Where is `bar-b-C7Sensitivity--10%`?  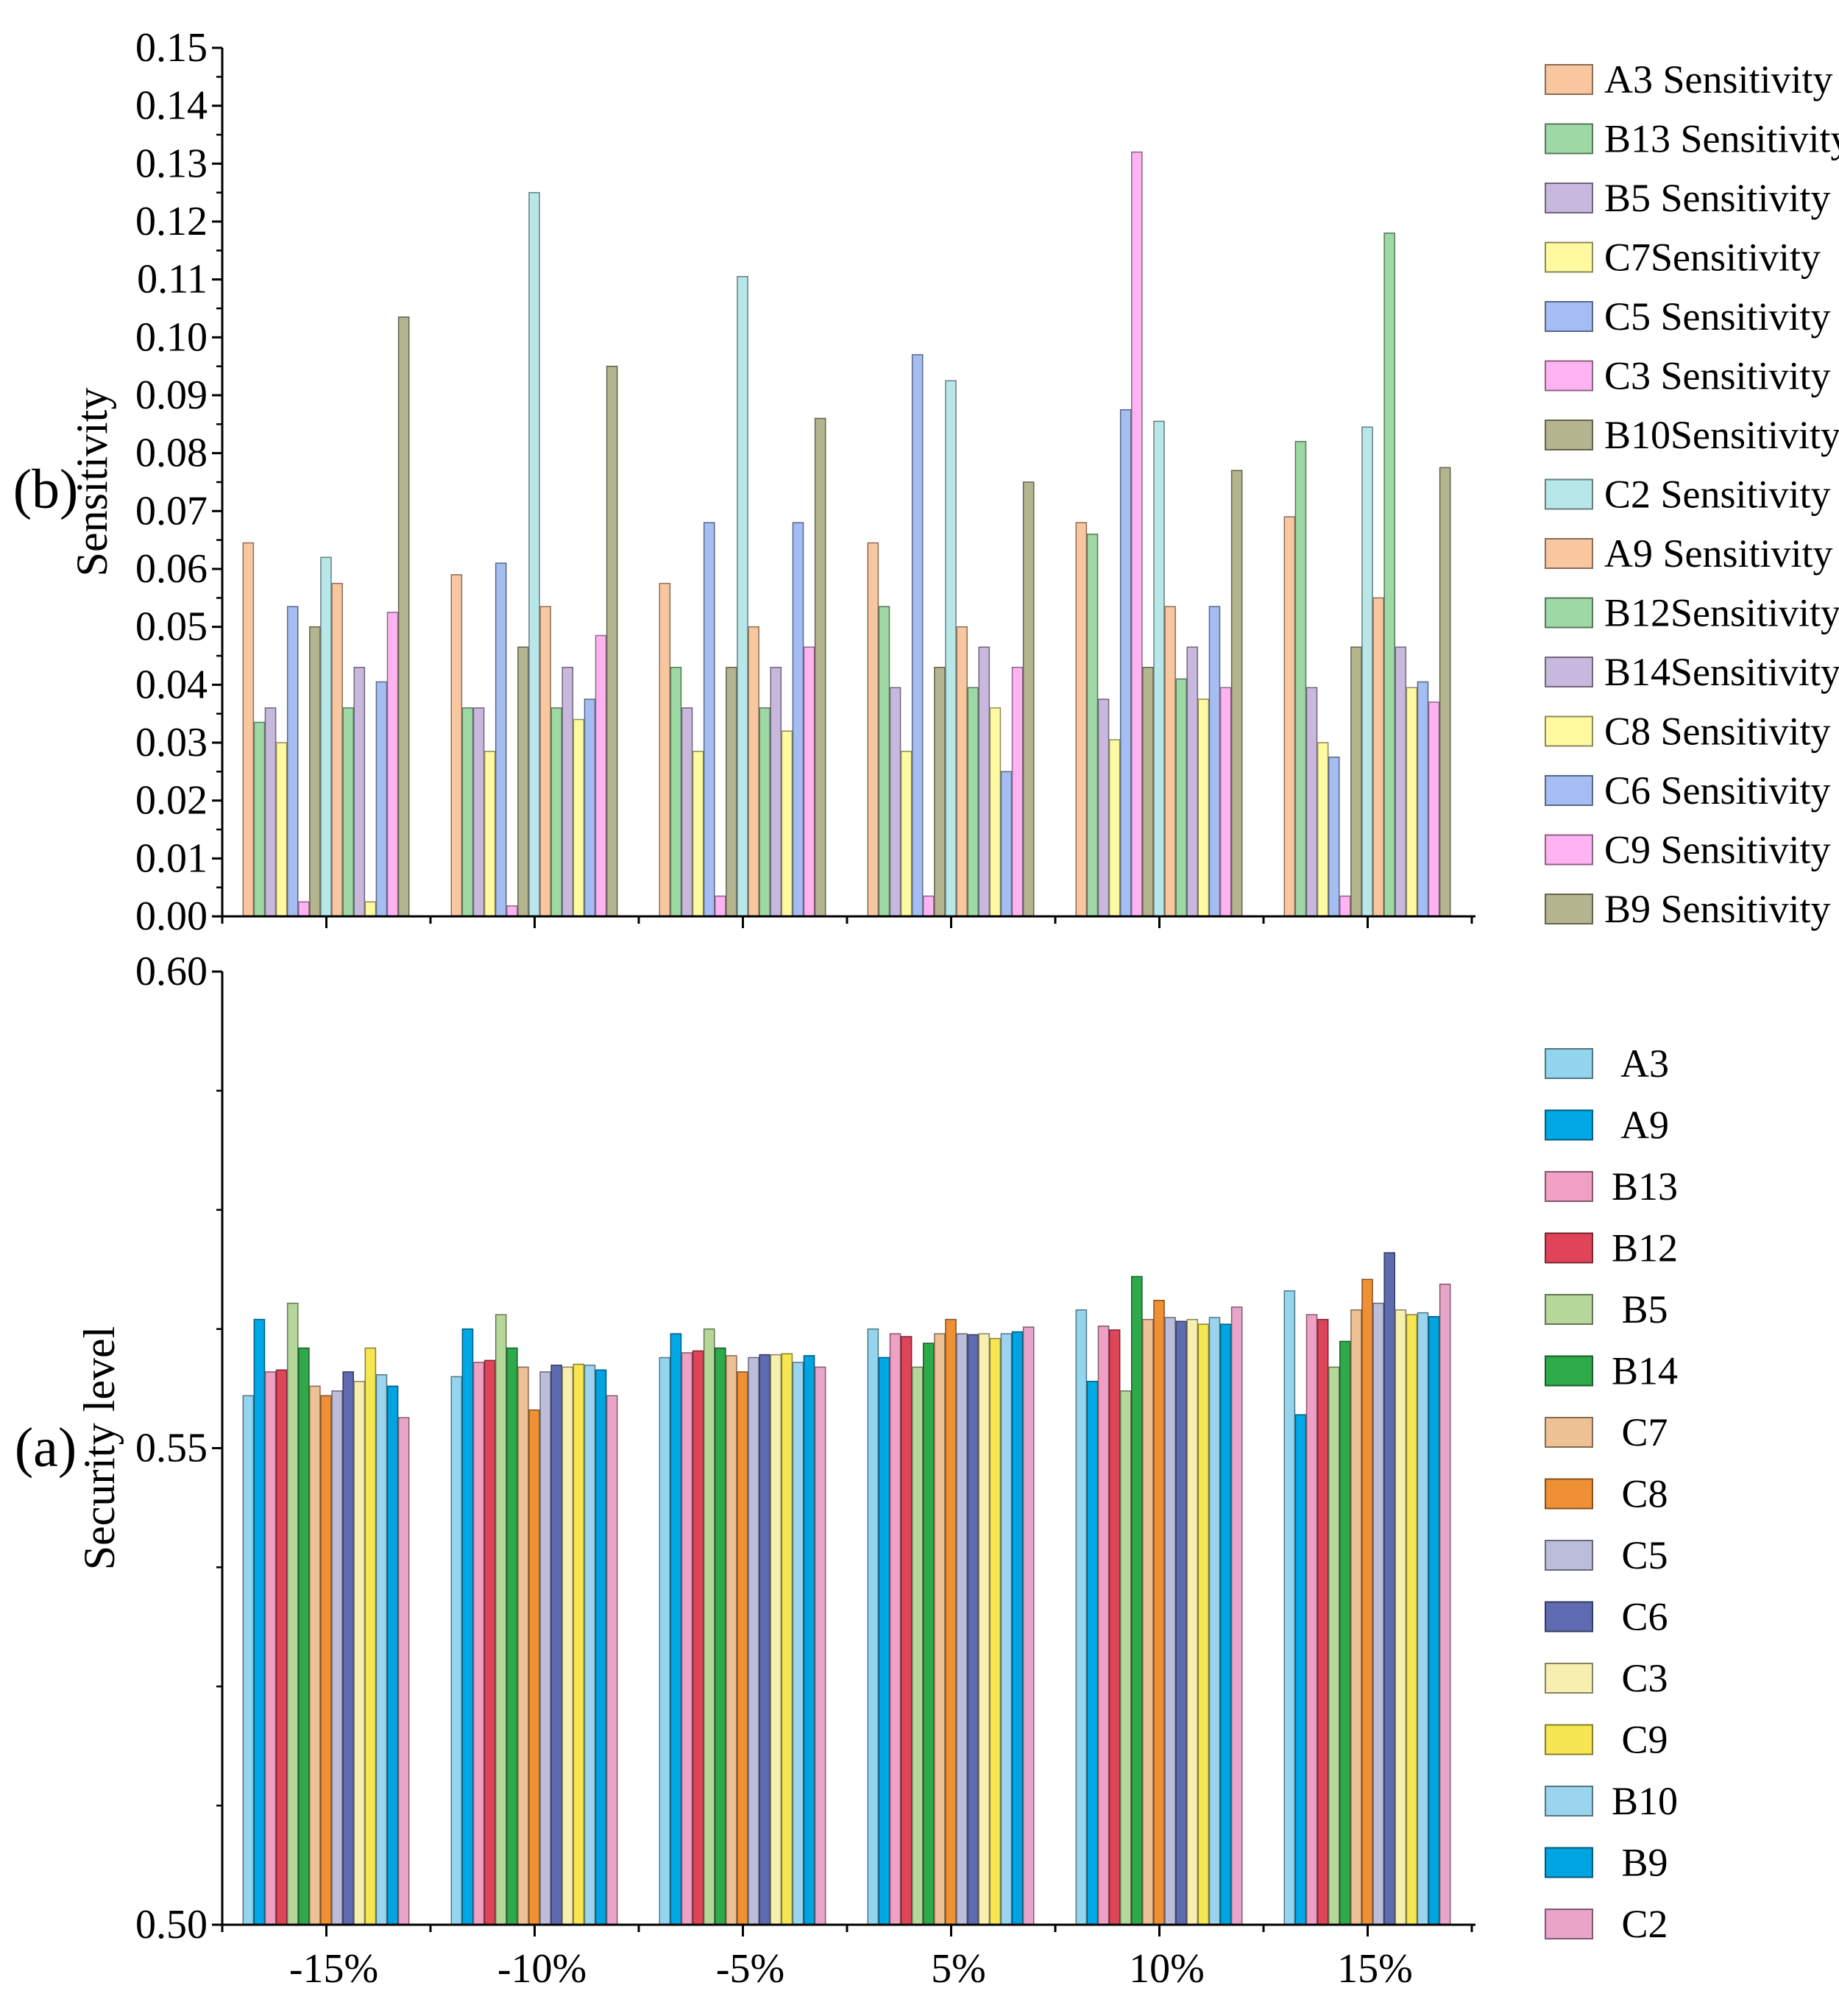
bar-b-C7Sensitivity--10% is located at coordinates (489, 834).